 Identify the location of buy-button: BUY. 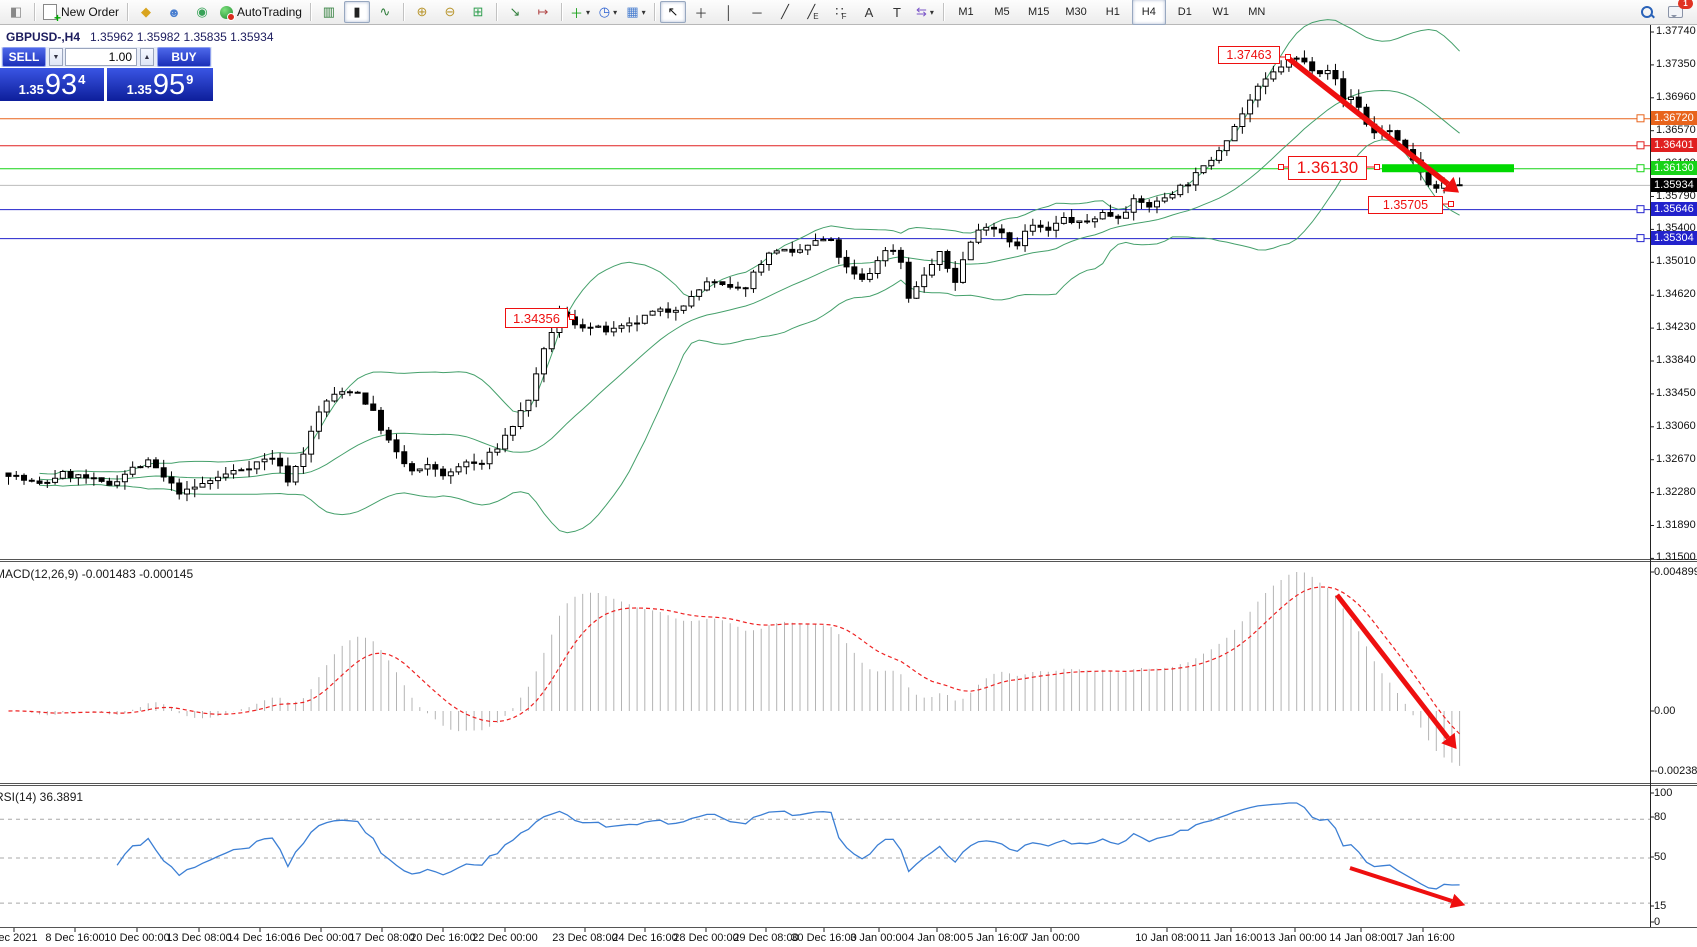
(184, 57).